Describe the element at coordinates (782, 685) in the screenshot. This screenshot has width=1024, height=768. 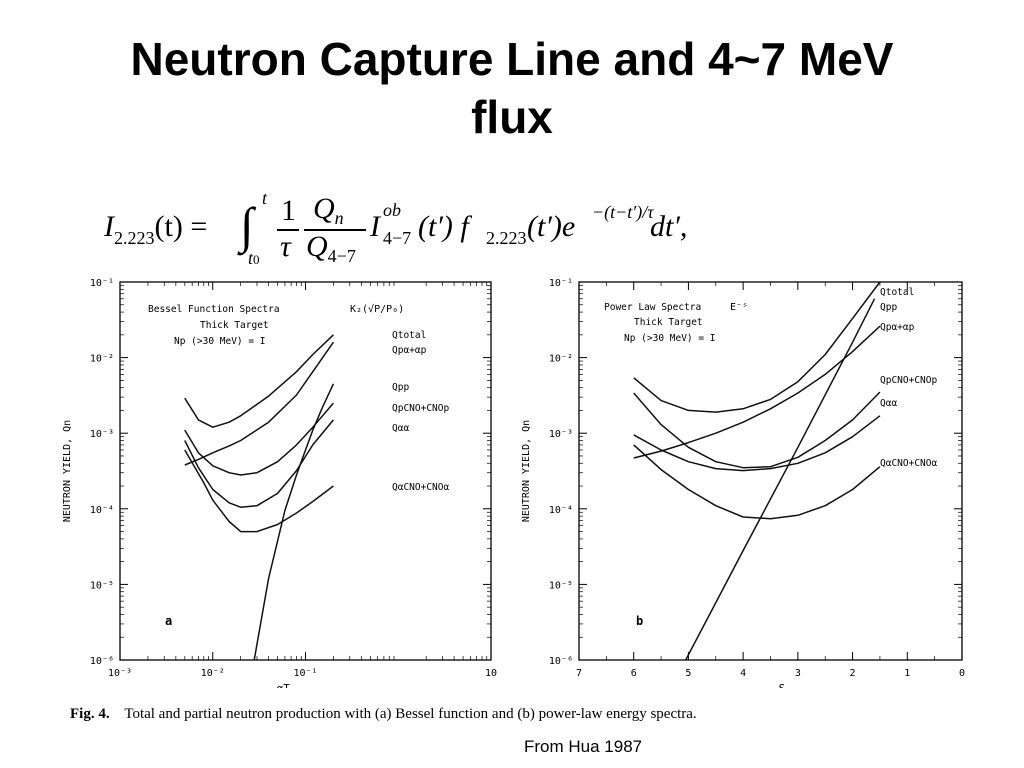
I see `x-axis-label: S` at that location.